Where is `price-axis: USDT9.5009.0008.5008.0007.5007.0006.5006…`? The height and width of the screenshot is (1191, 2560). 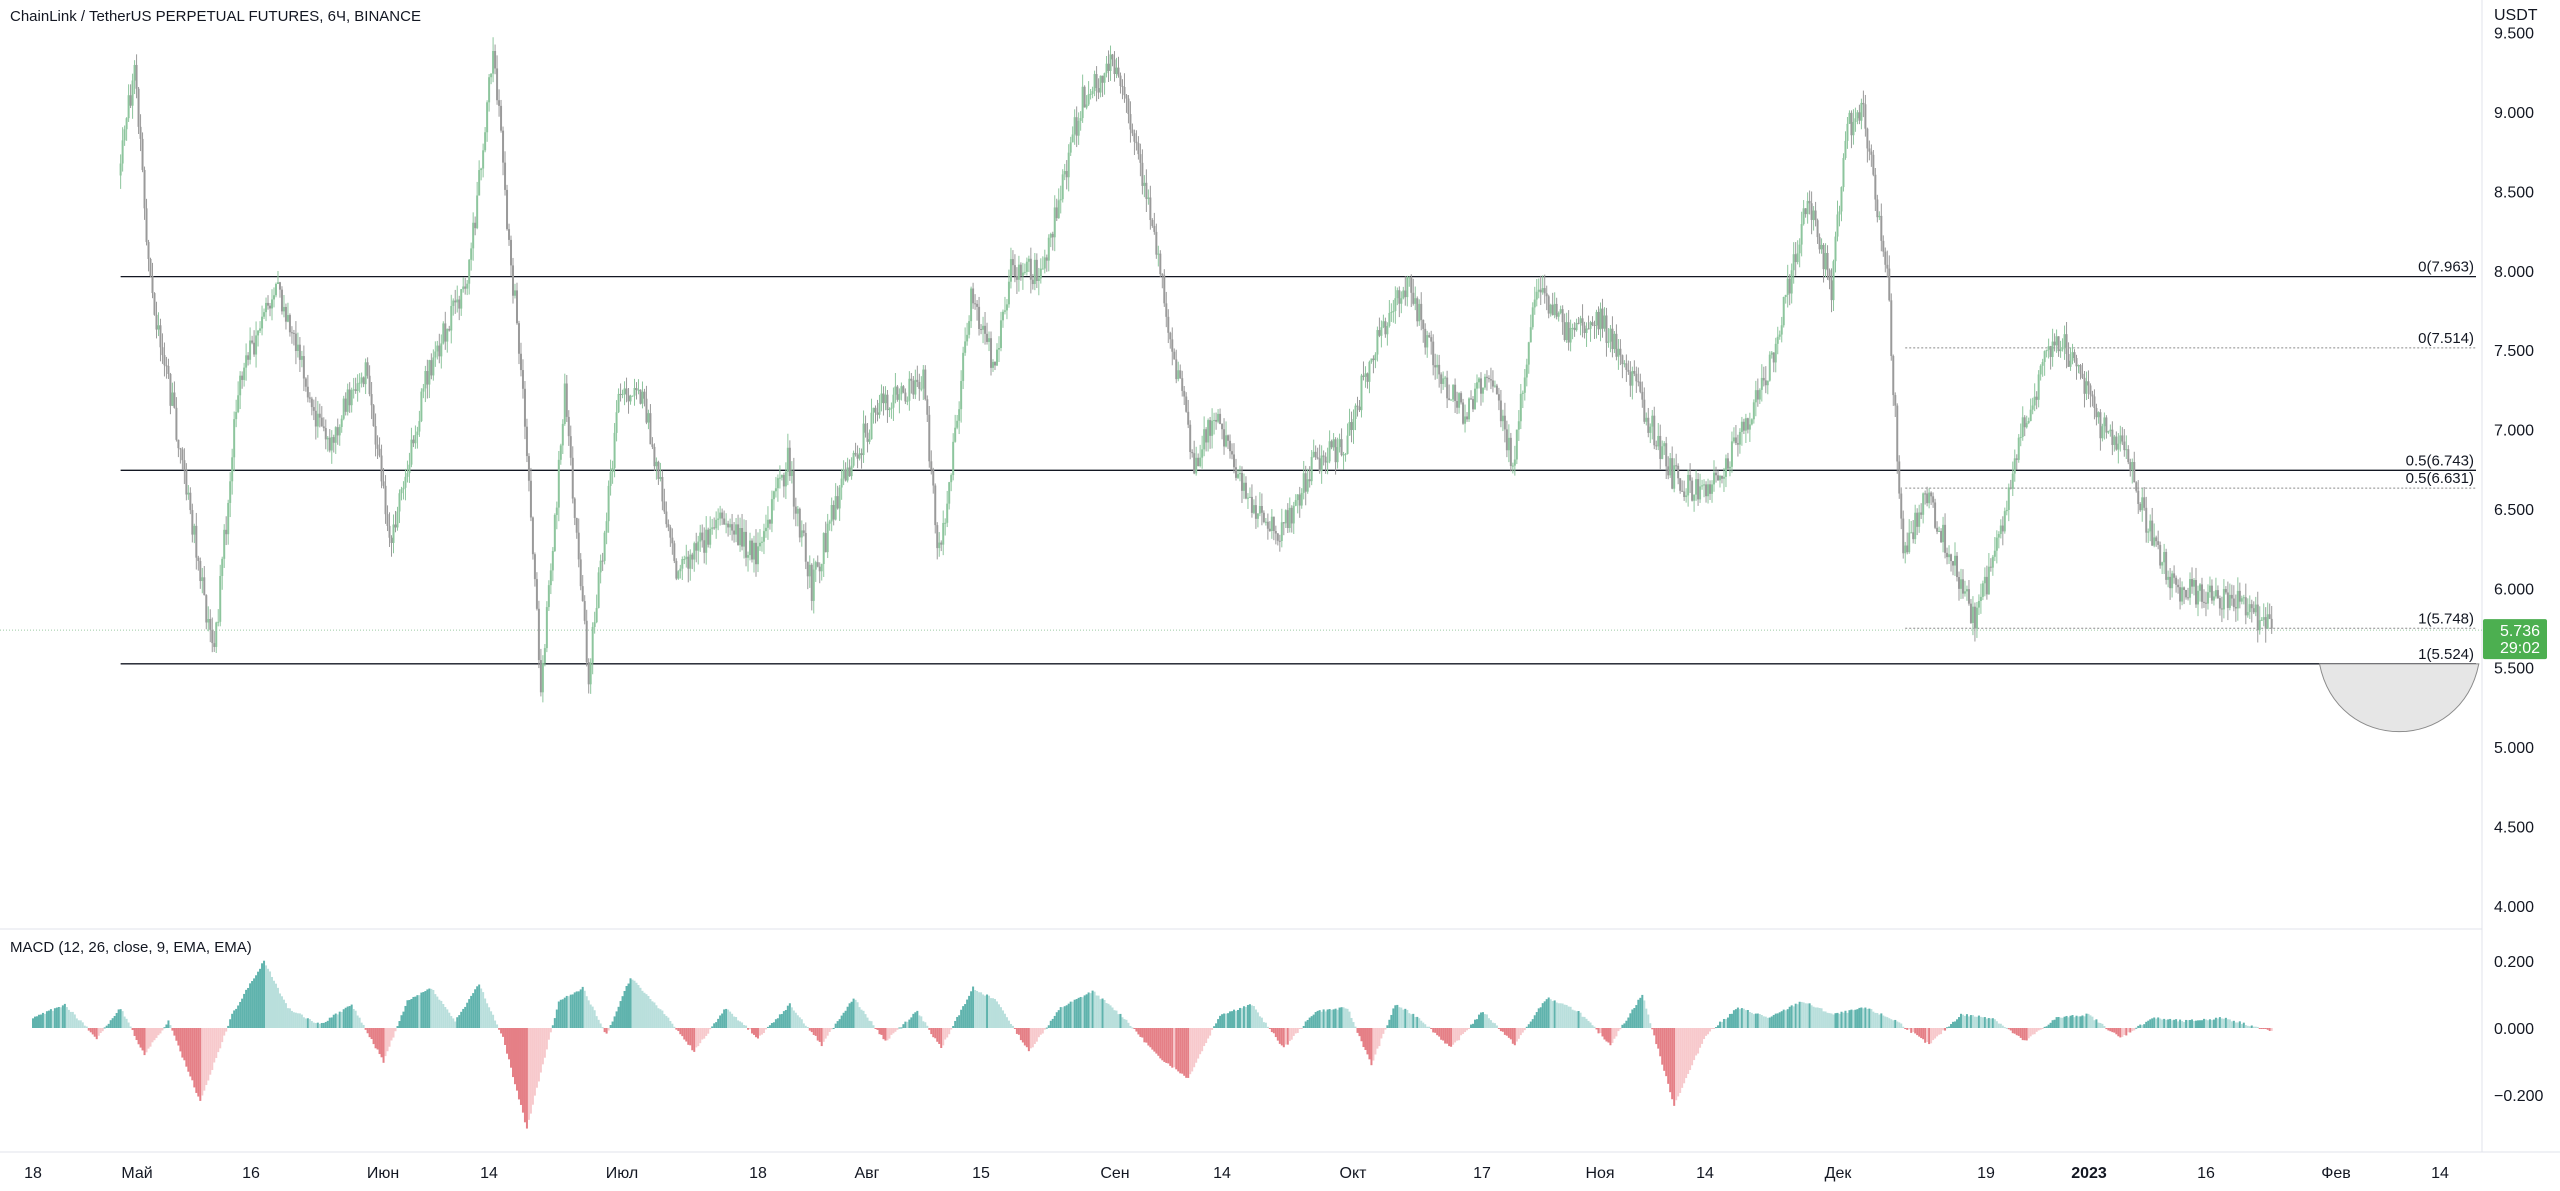 price-axis: USDT9.5009.0008.5008.0007.5007.0006.5006… is located at coordinates (2516, 461).